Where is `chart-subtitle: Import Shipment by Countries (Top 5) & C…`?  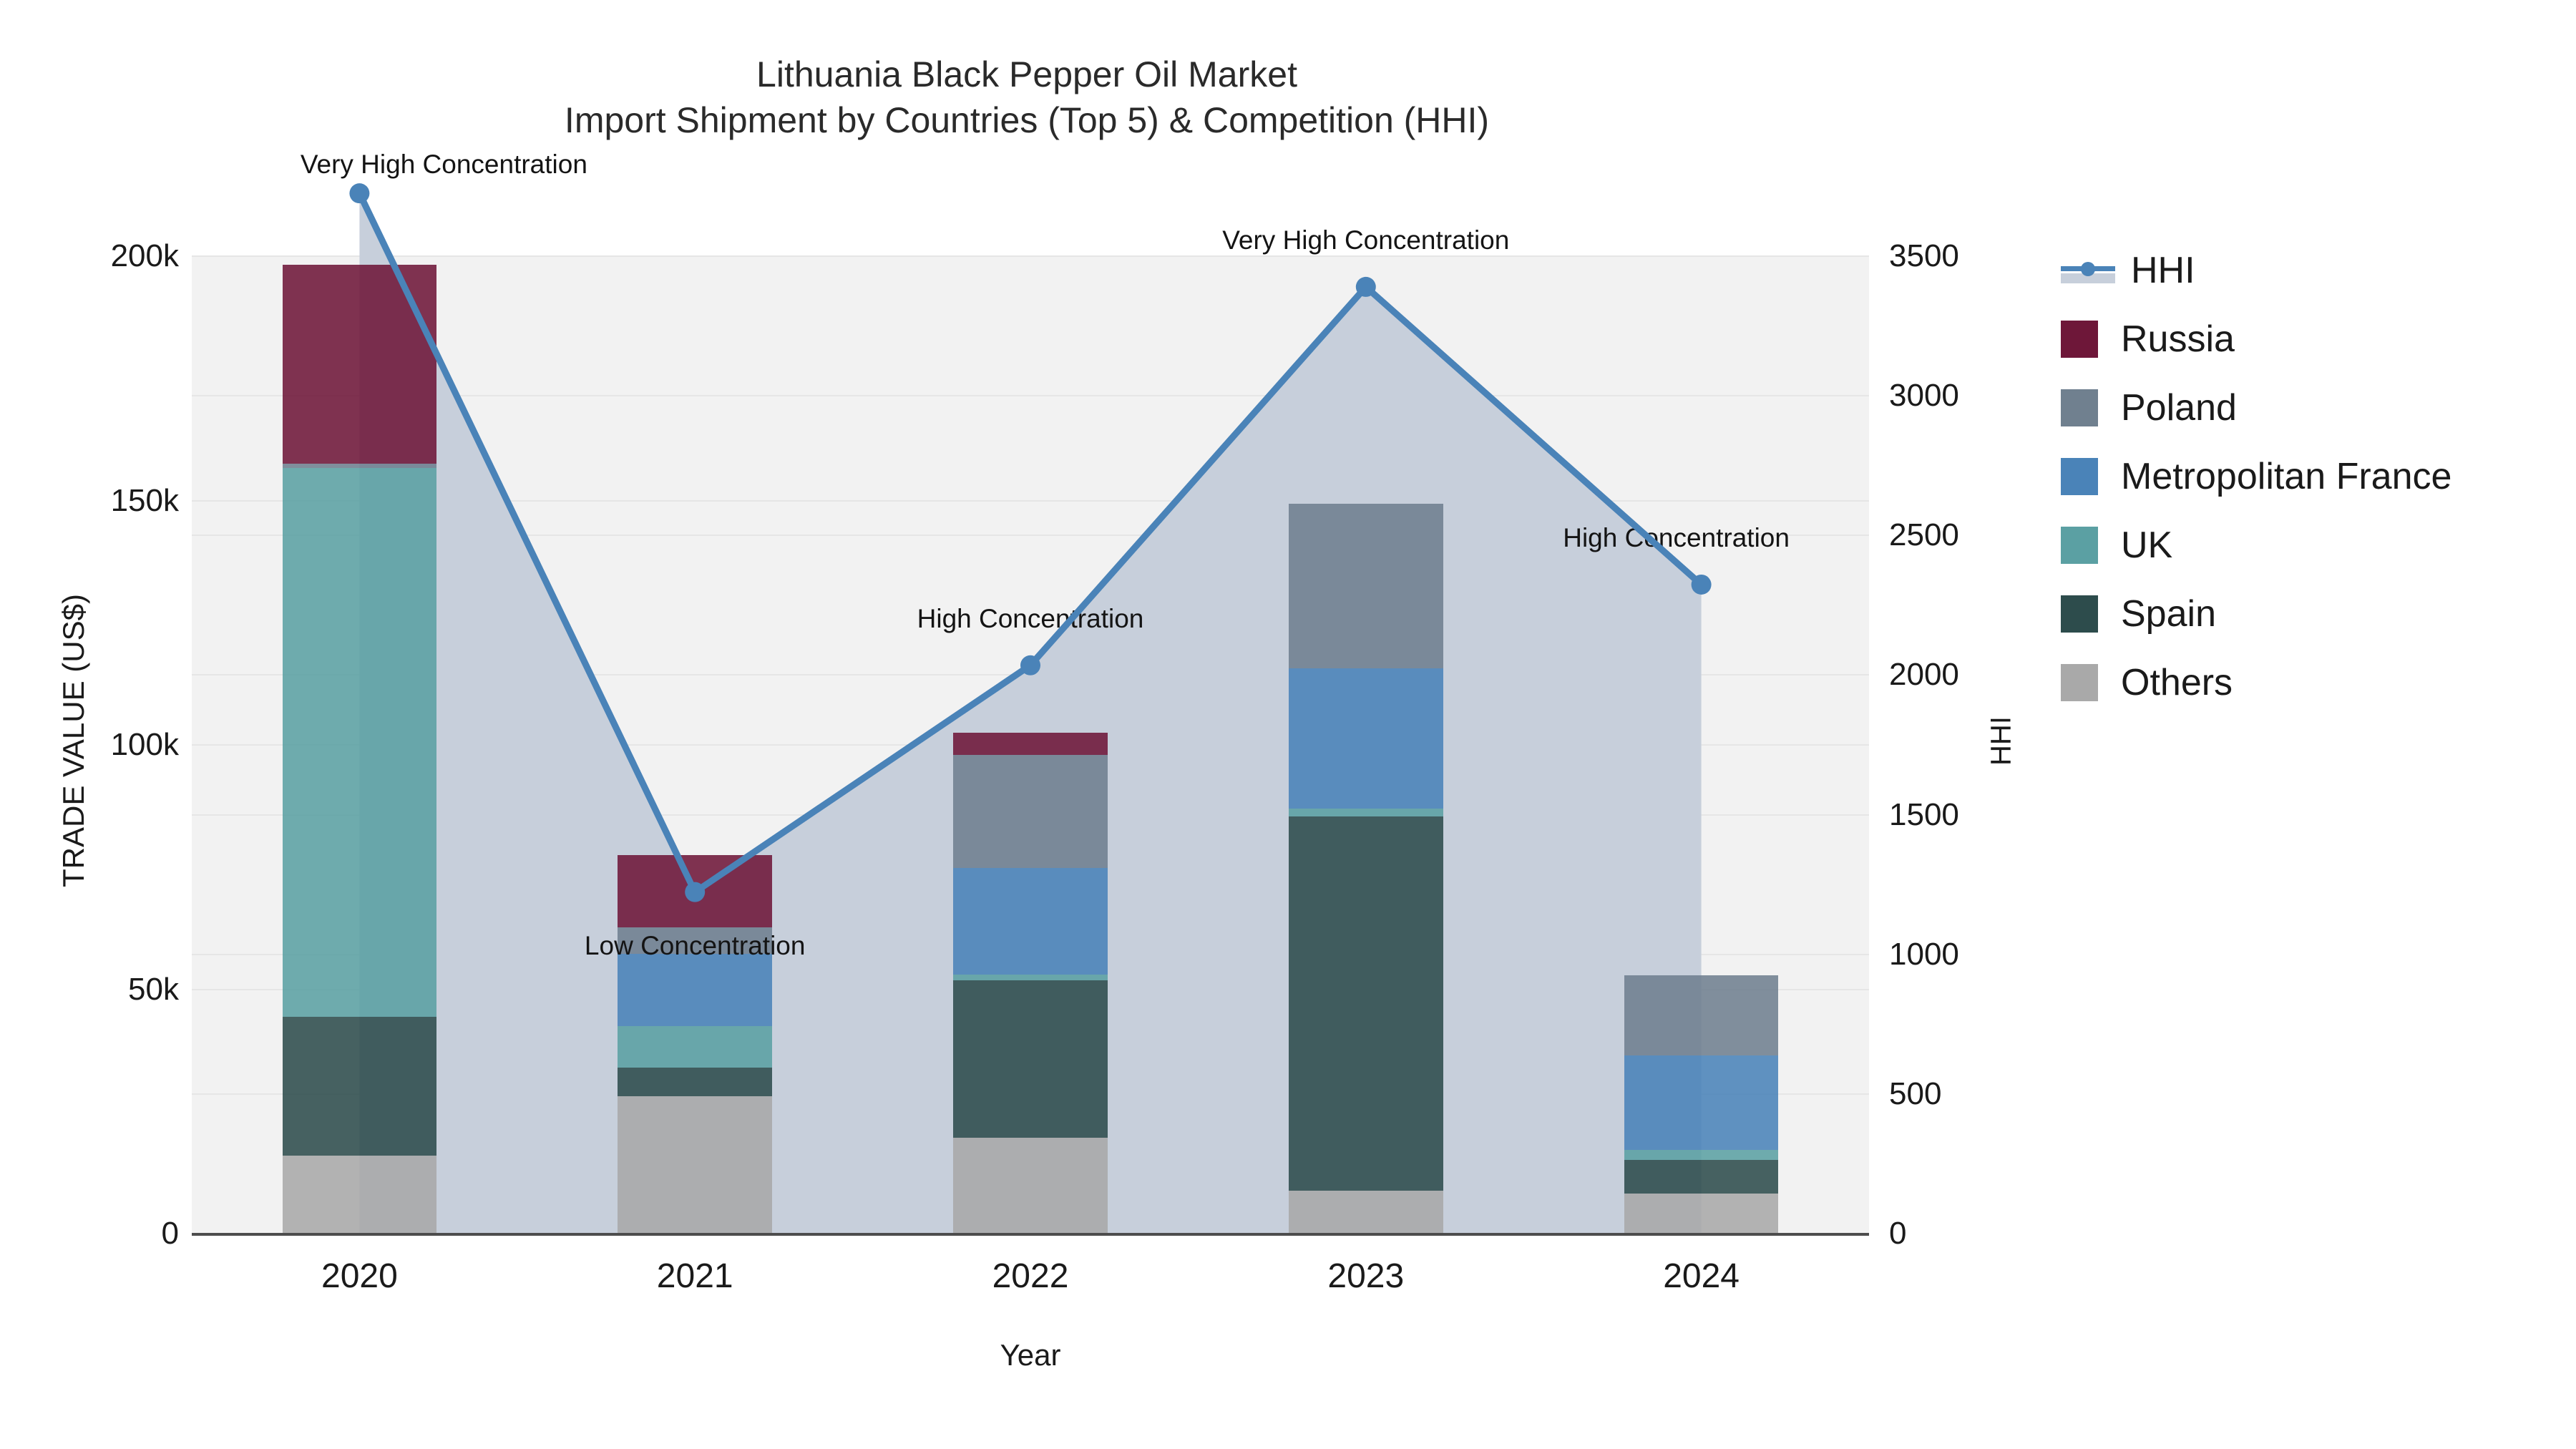
chart-subtitle: Import Shipment by Countries (Top 5) & C… is located at coordinates (1027, 120).